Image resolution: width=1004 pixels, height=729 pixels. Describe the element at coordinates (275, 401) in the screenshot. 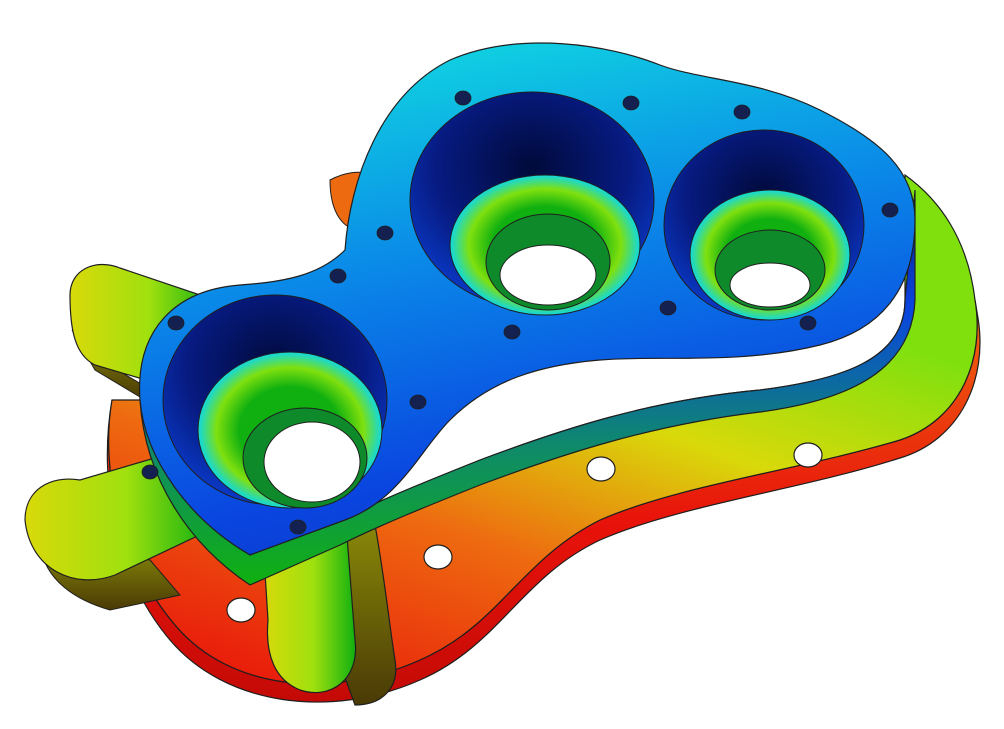

I see `bore-left` at that location.